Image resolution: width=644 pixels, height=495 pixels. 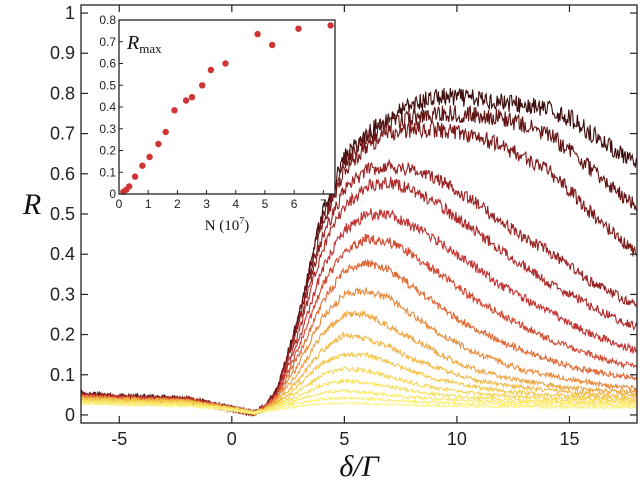 What do you see at coordinates (107, 85) in the screenshot?
I see `inset-y-tick-label: 0.5` at bounding box center [107, 85].